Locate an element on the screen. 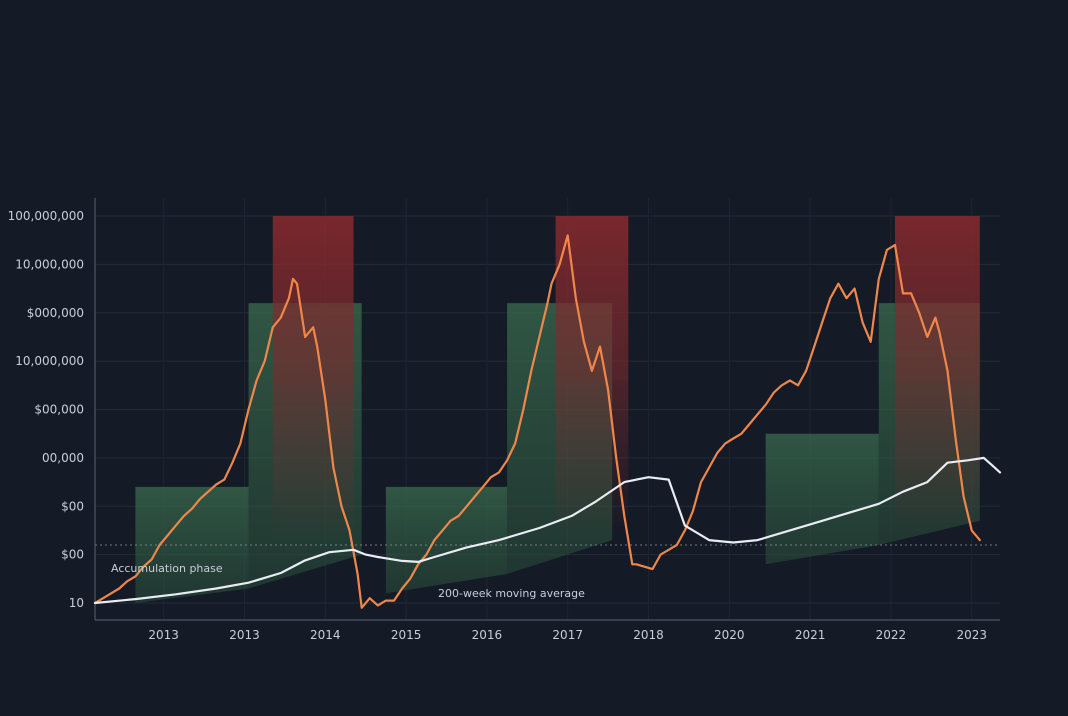  x-tick-label-5: 2017 is located at coordinates (567, 635).